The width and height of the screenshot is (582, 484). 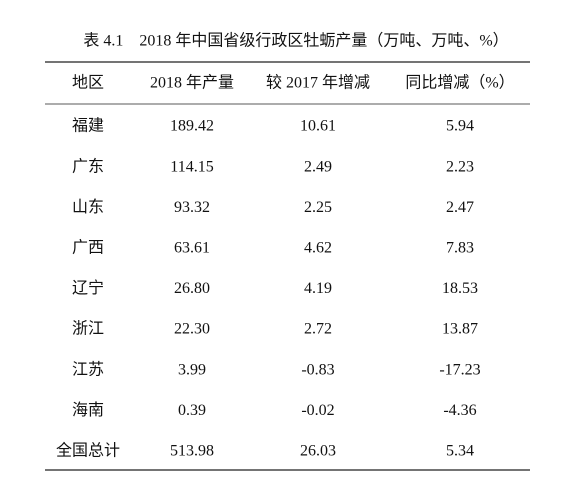 I want to click on value-cell: 114.15, so click(x=191, y=166).